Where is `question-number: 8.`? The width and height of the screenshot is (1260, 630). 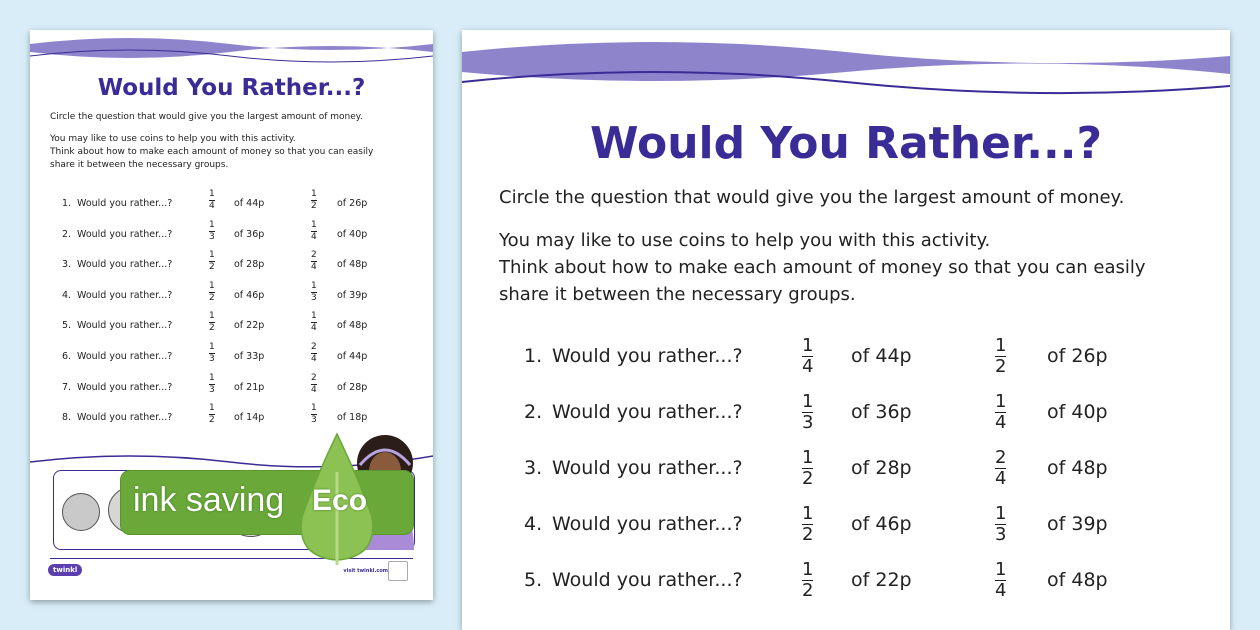 question-number: 8. is located at coordinates (67, 418).